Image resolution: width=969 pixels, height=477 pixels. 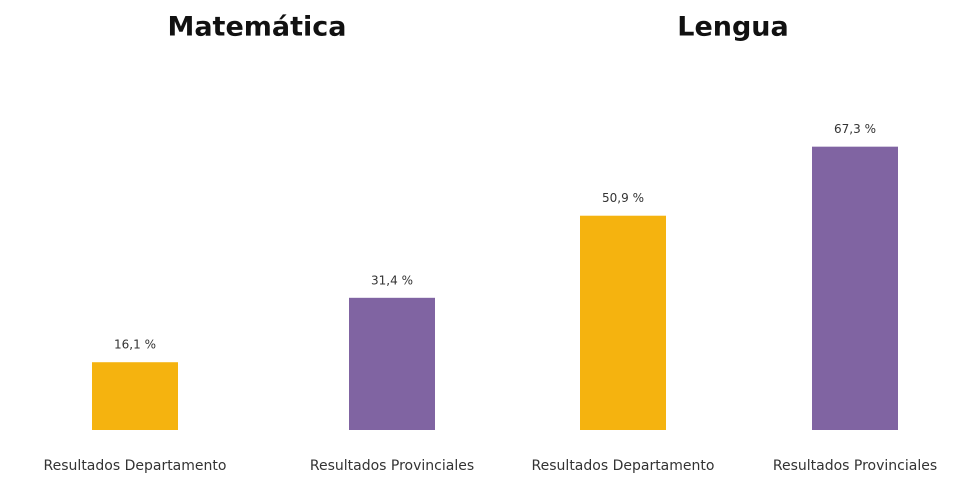 I want to click on chart-title: Matemática, so click(x=256, y=27).